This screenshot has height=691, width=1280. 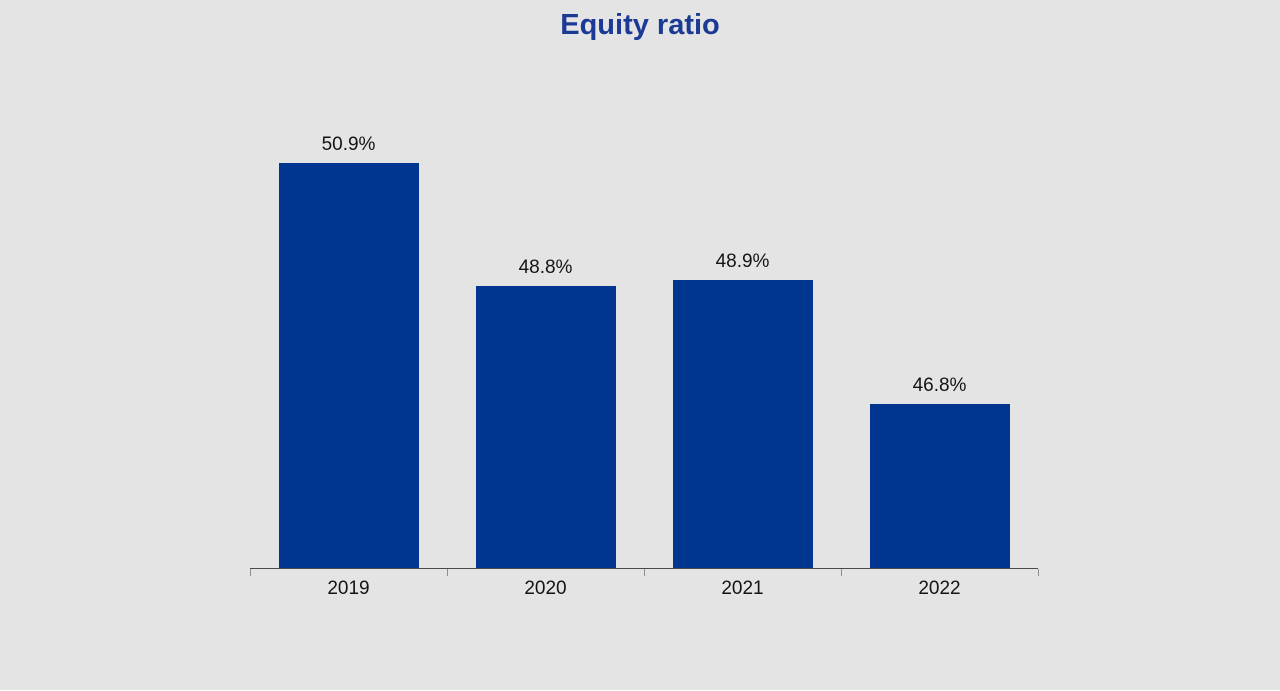 I want to click on bar-2019, so click(x=348, y=365).